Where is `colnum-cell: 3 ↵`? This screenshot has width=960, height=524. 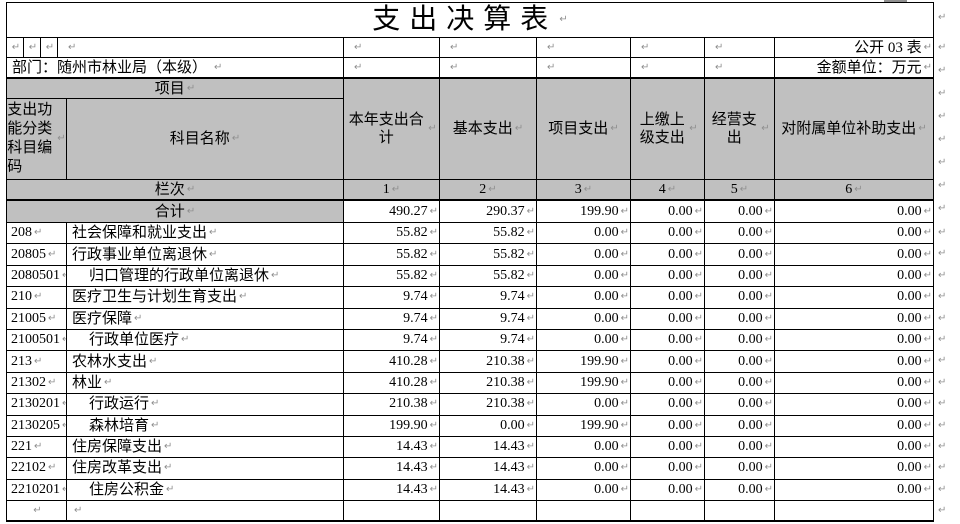
colnum-cell: 3 ↵ is located at coordinates (584, 190).